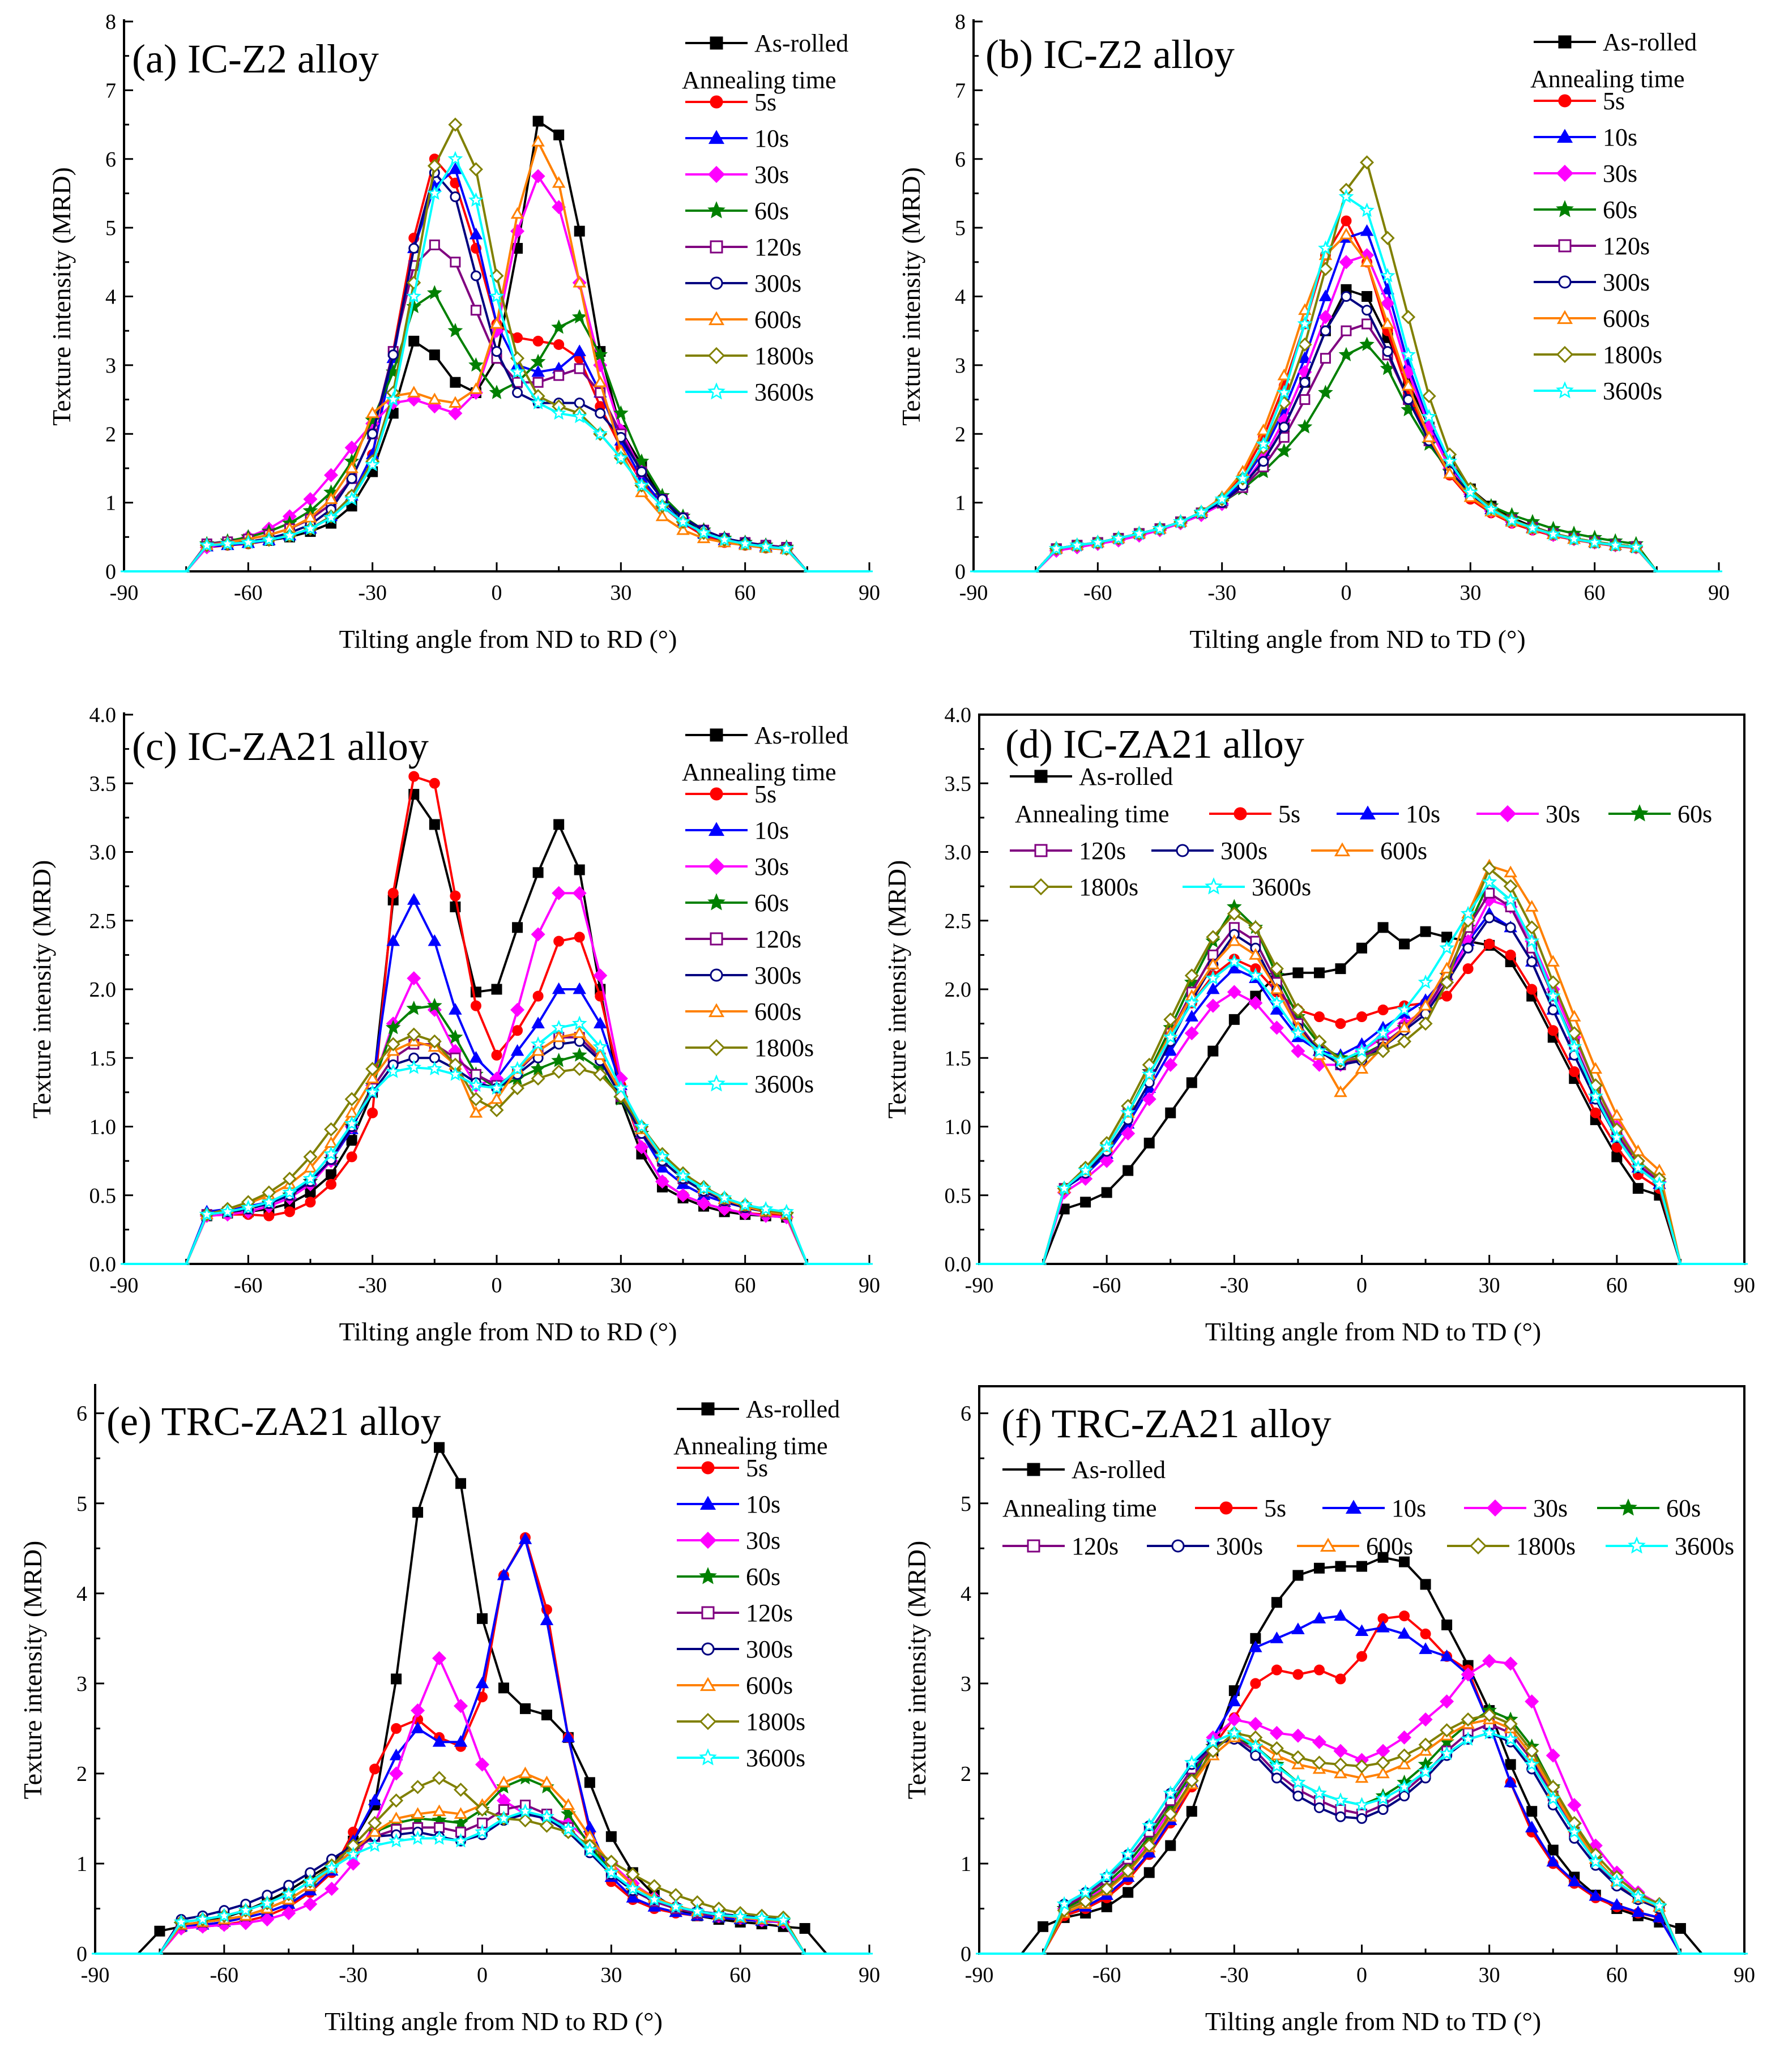 Image resolution: width=1784 pixels, height=2072 pixels. What do you see at coordinates (958, 990) in the screenshot?
I see `y-tick-label: 2.0` at bounding box center [958, 990].